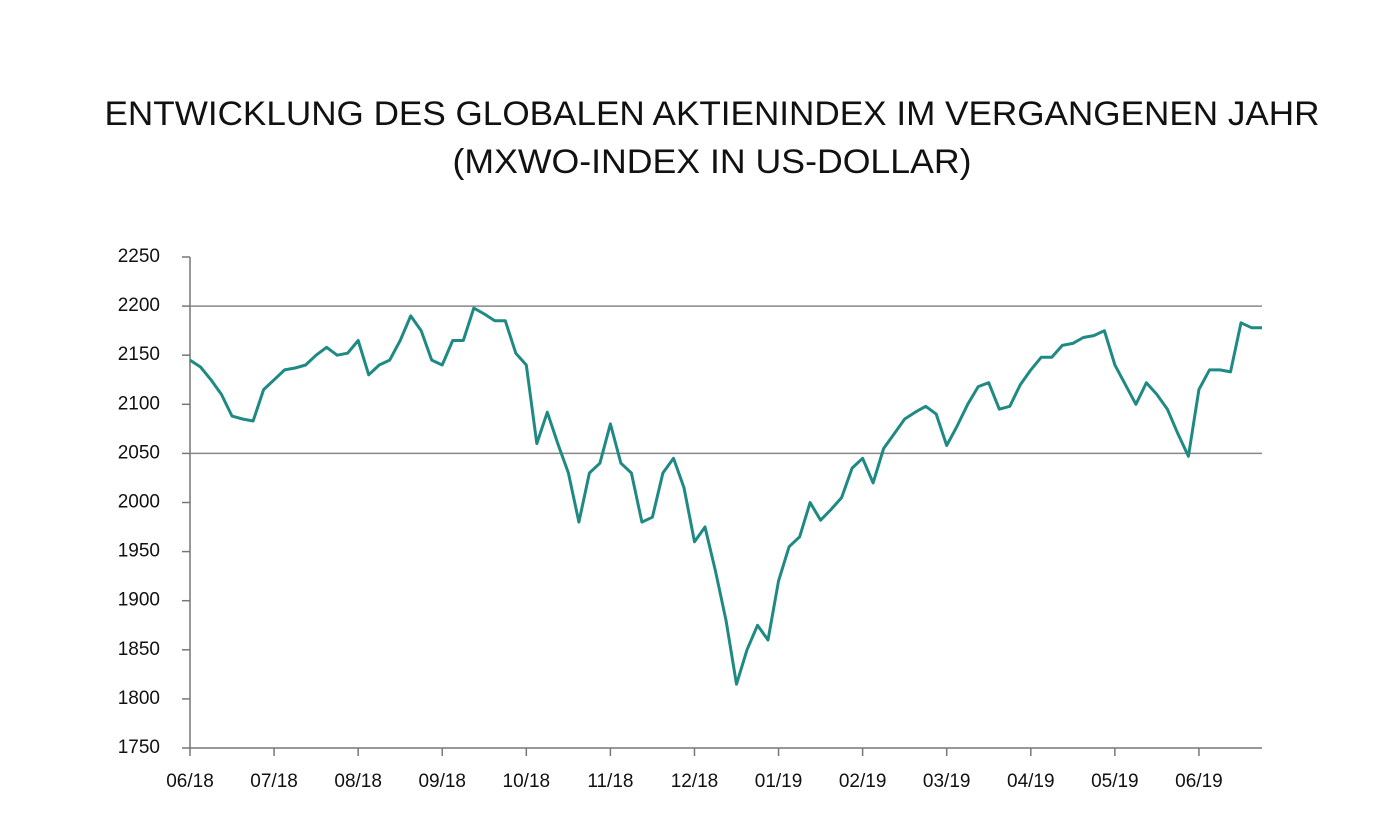 This screenshot has height=838, width=1399. Describe the element at coordinates (139, 305) in the screenshot. I see `y-tick-label: 2200` at that location.